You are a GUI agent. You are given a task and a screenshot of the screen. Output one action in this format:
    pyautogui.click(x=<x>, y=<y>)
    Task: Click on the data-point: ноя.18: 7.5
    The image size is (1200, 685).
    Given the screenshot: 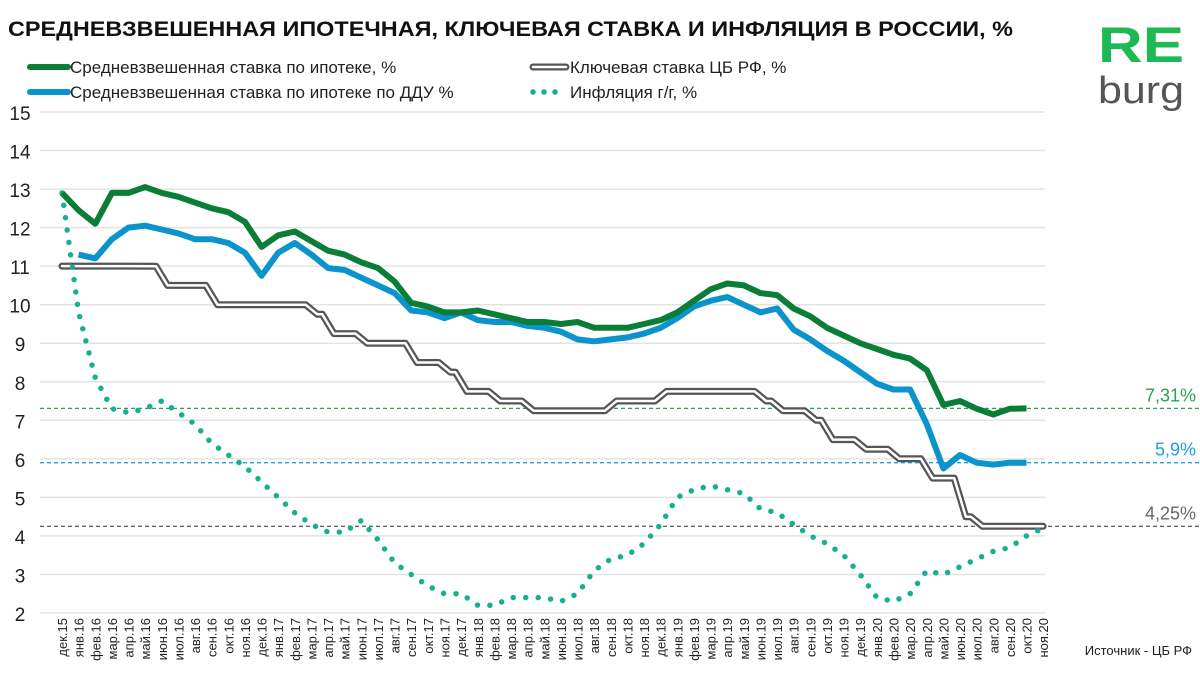 What is the action you would take?
    pyautogui.click(x=644, y=401)
    